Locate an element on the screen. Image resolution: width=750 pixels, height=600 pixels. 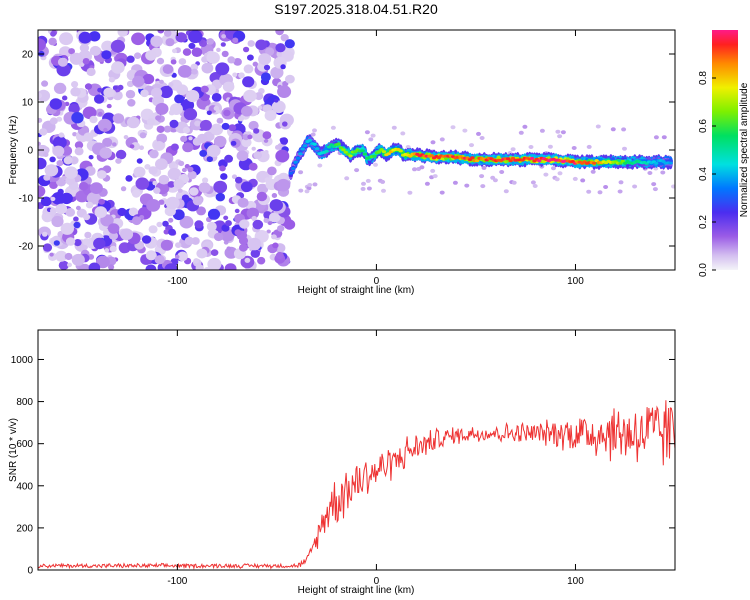
y-tick-label: 20 is located at coordinates (28, 55).